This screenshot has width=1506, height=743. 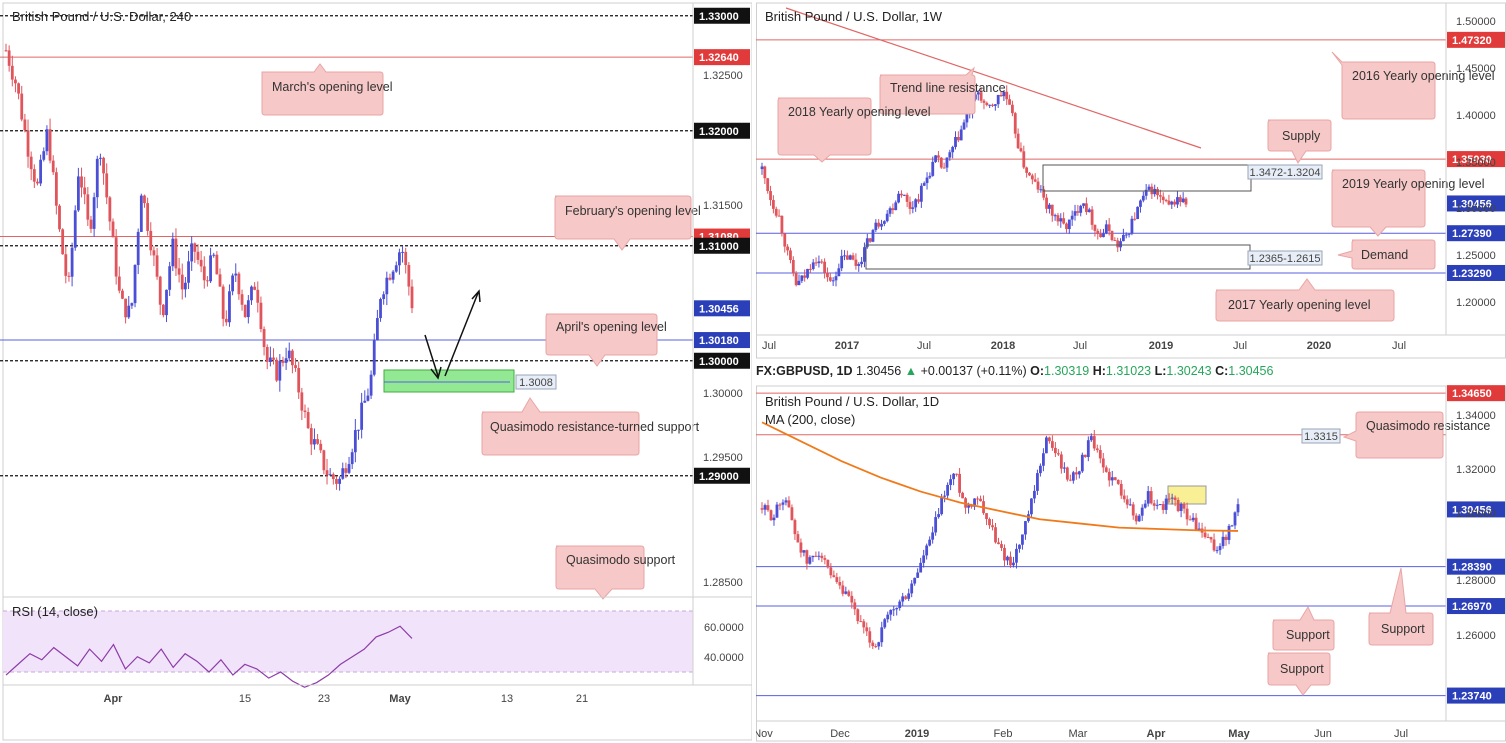 I want to click on x-tick-1: Dec, so click(x=840, y=734).